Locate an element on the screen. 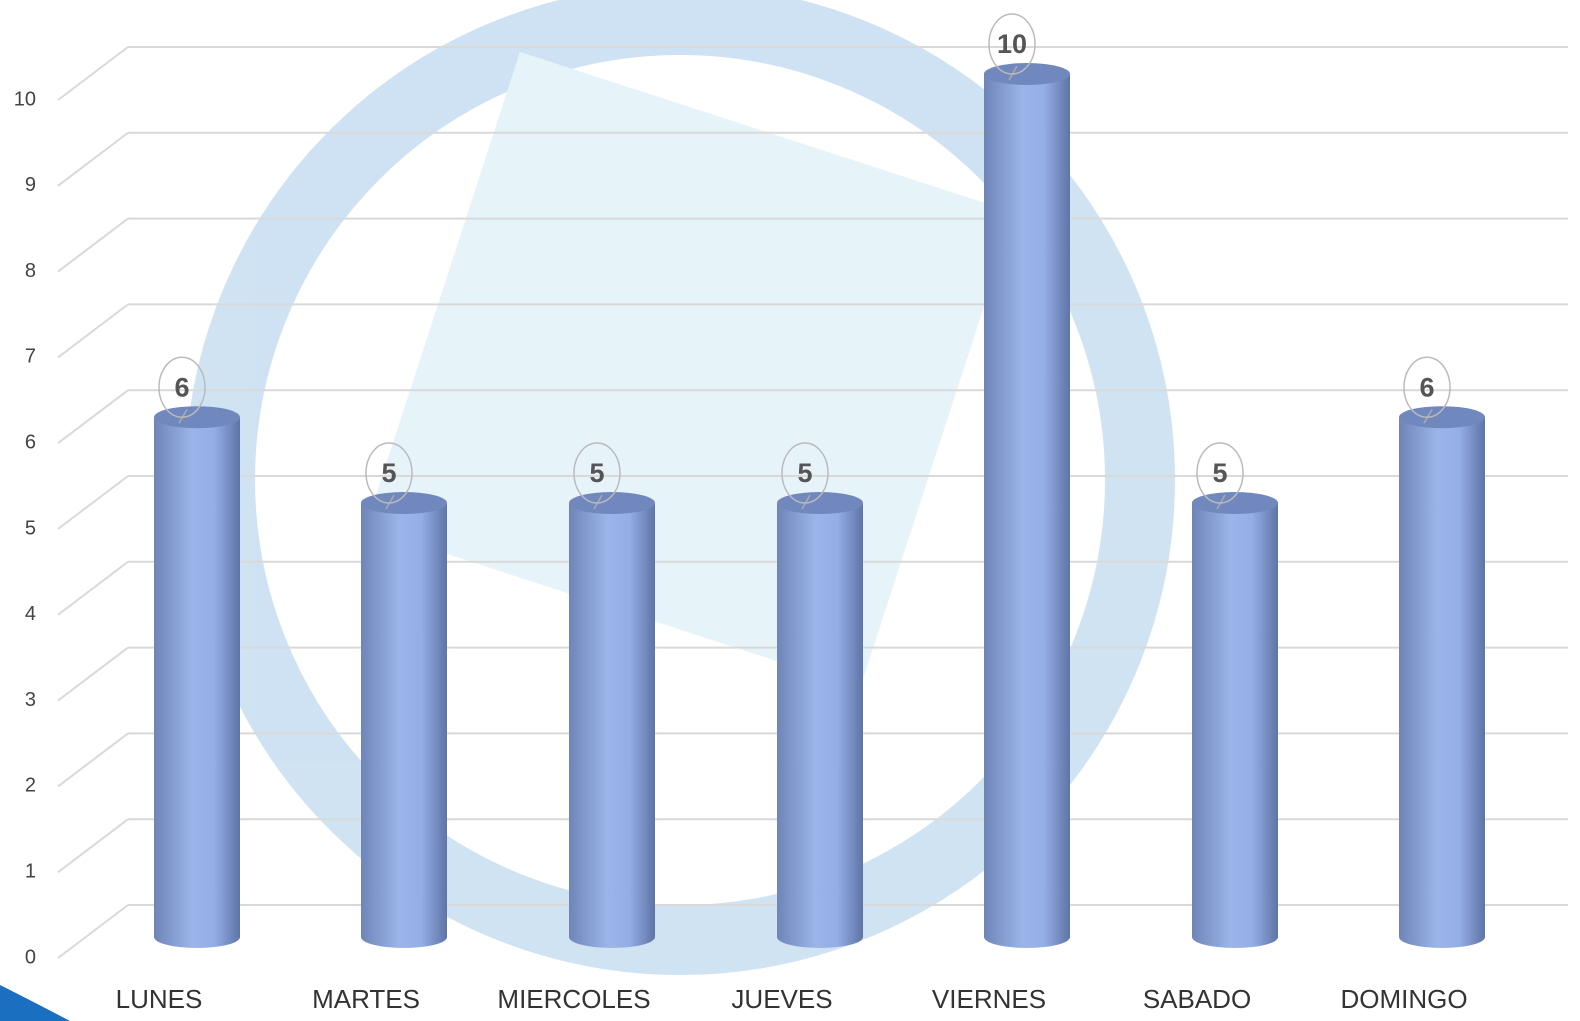 This screenshot has height=1021, width=1580. y-tick-label: 7 is located at coordinates (30, 357).